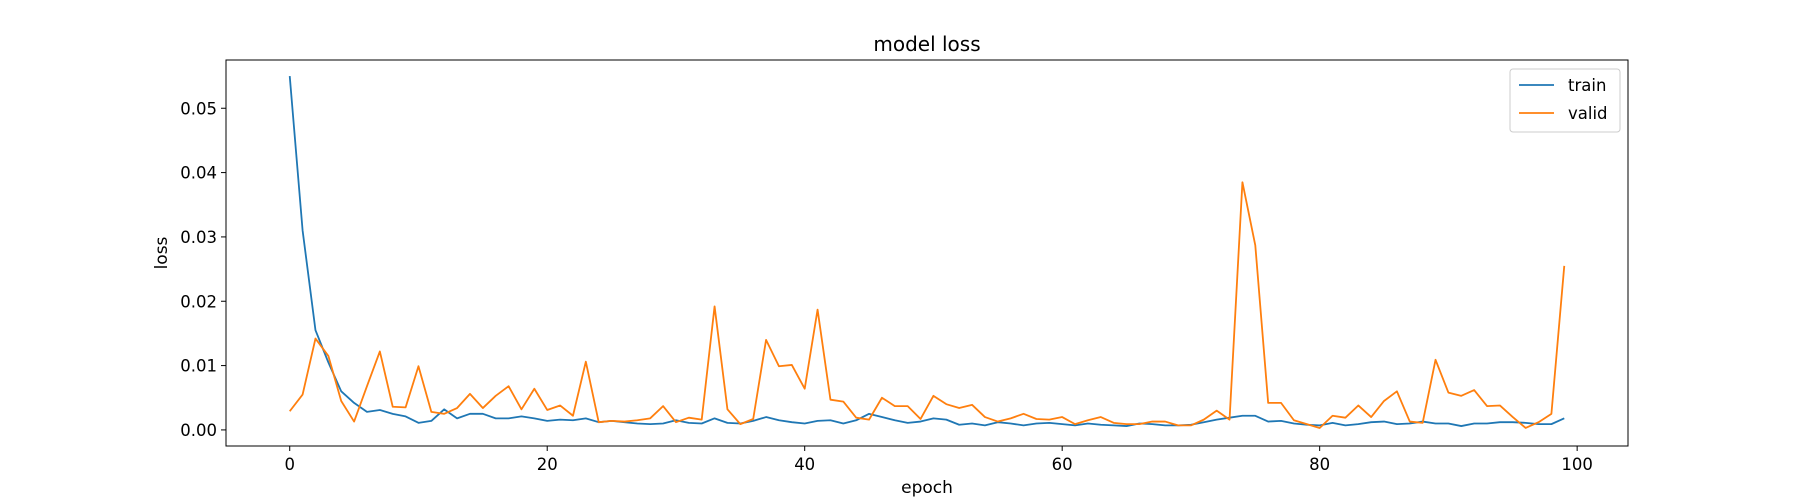  What do you see at coordinates (1587, 85) in the screenshot?
I see `legend-label-train: train` at bounding box center [1587, 85].